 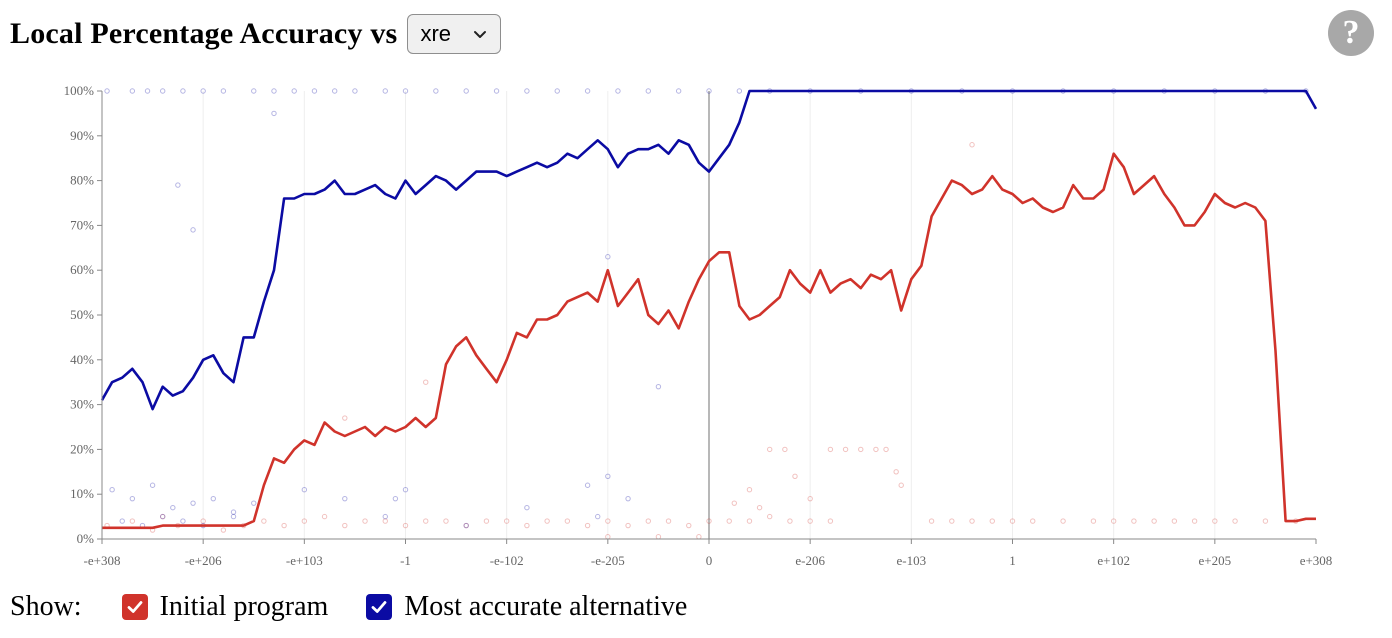 What do you see at coordinates (1012, 560) in the screenshot?
I see `x-tick-label: 1` at bounding box center [1012, 560].